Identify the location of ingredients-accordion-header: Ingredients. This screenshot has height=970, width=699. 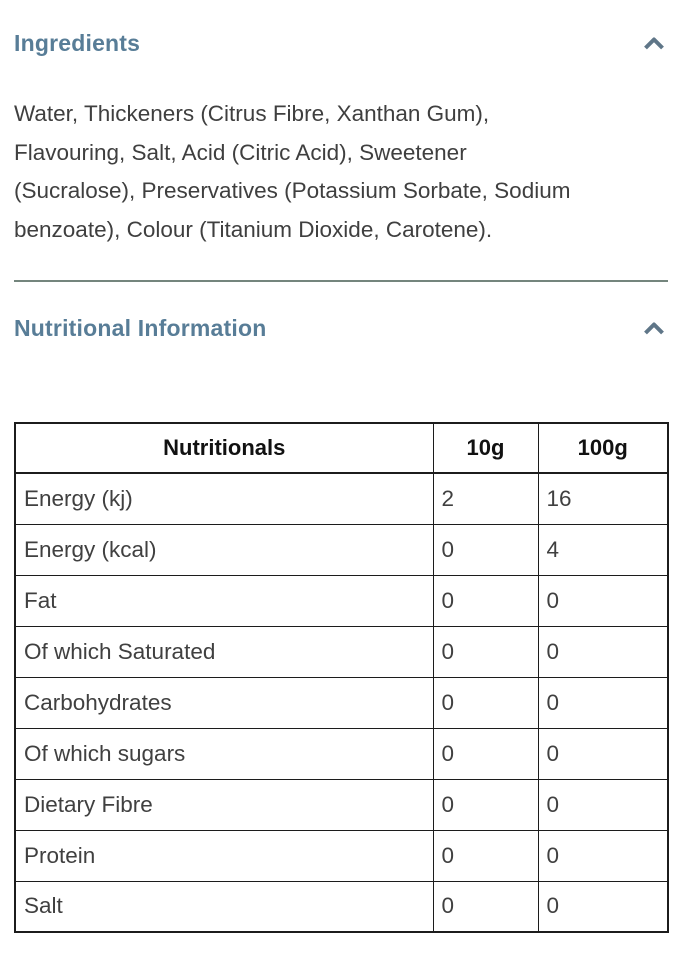
(341, 43).